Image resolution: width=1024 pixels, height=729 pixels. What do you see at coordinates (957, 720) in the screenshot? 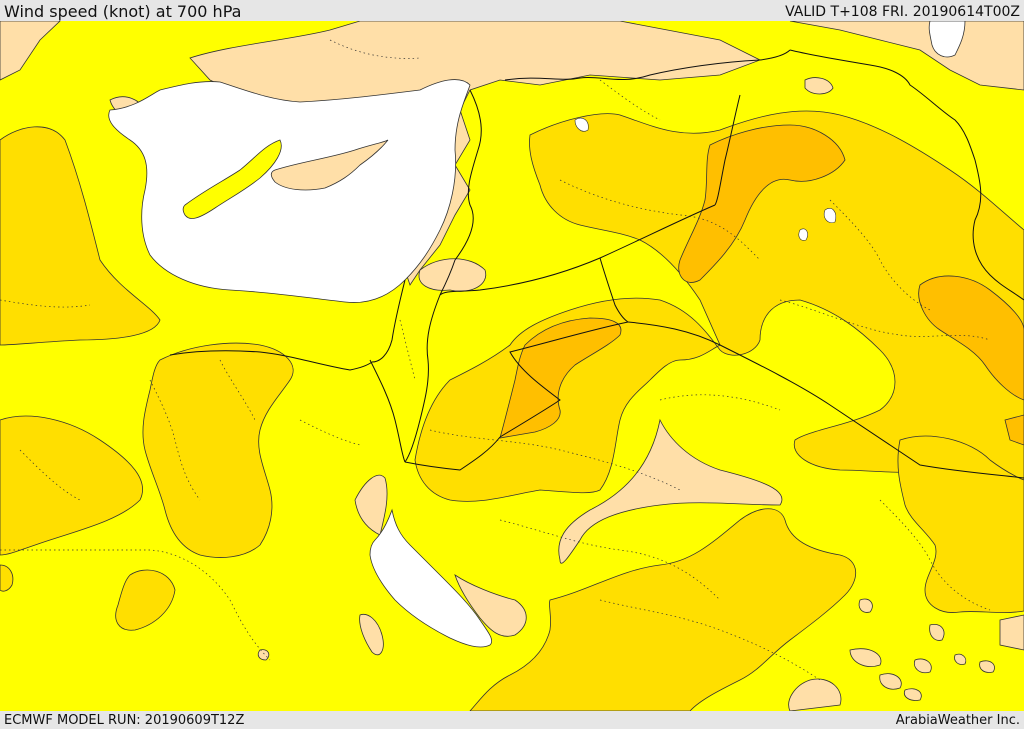
I see `credit-label: ArabiaWeather Inc.` at bounding box center [957, 720].